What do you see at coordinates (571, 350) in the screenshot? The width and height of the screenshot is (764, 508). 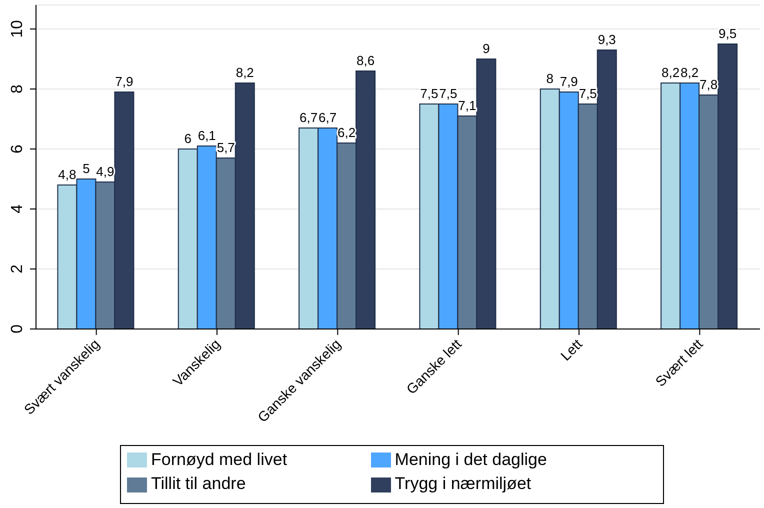 I see `x-tick-label: Lett` at bounding box center [571, 350].